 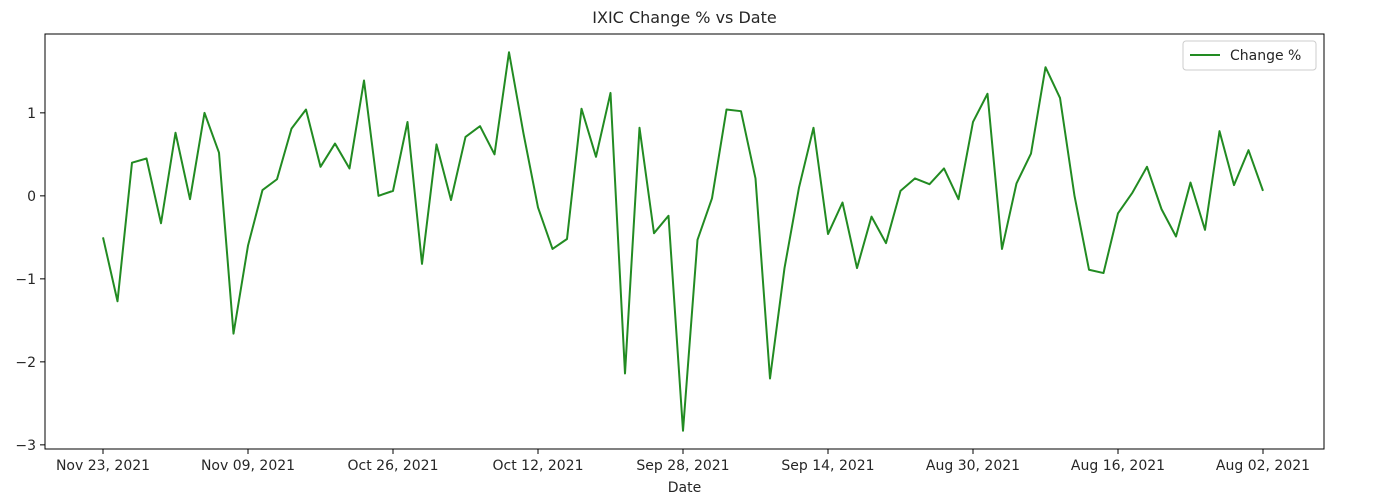 What do you see at coordinates (682, 466) in the screenshot?
I see `x-tick-label: Sep 28, 2021` at bounding box center [682, 466].